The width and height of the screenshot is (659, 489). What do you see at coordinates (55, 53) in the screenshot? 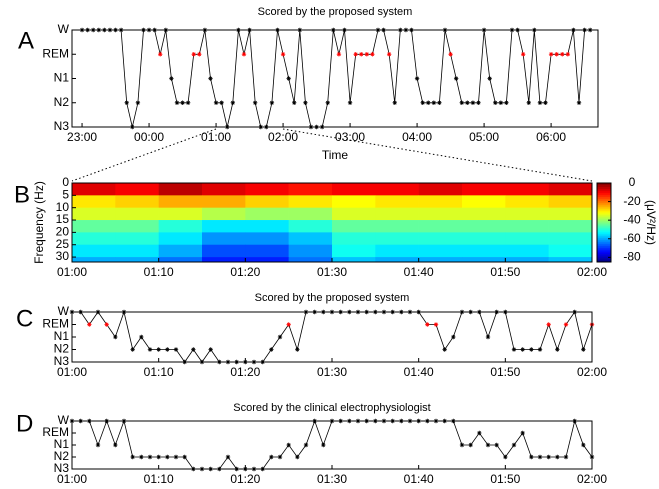
I see `y-tick-label: REM` at bounding box center [55, 53].